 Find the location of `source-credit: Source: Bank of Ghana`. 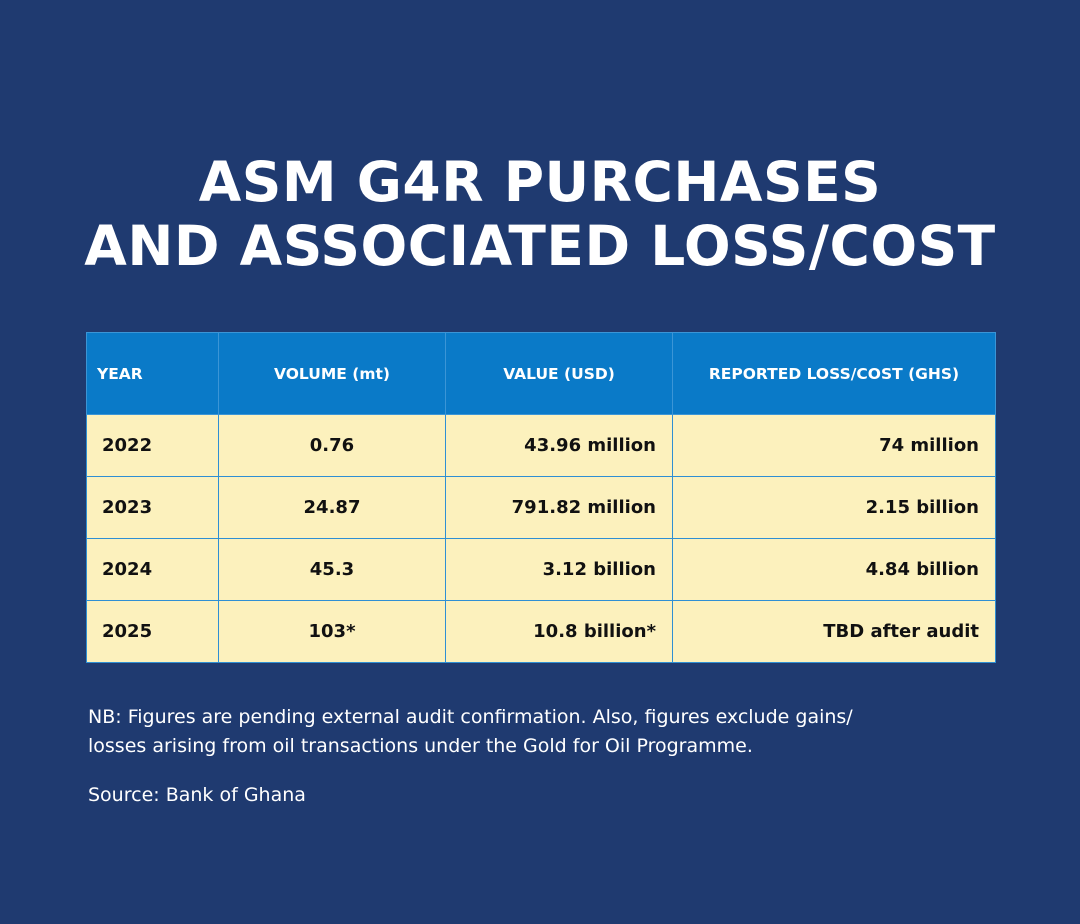

source-credit: Source: Bank of Ghana is located at coordinates (197, 795).